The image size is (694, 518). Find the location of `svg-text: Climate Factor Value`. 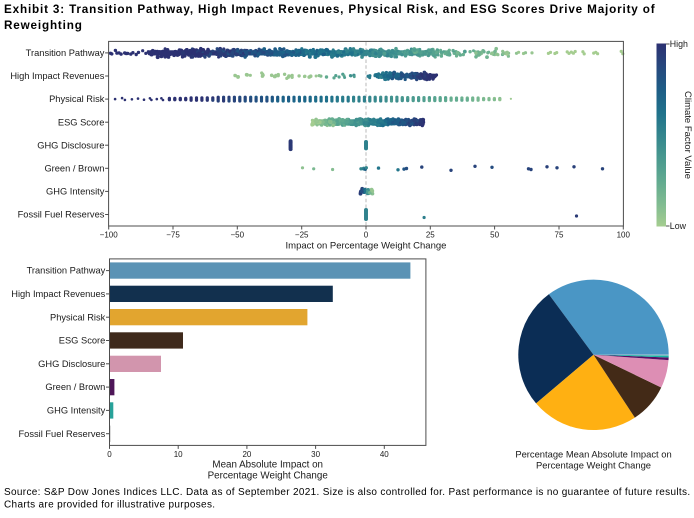

svg-text: Climate Factor Value is located at coordinates (687, 135).